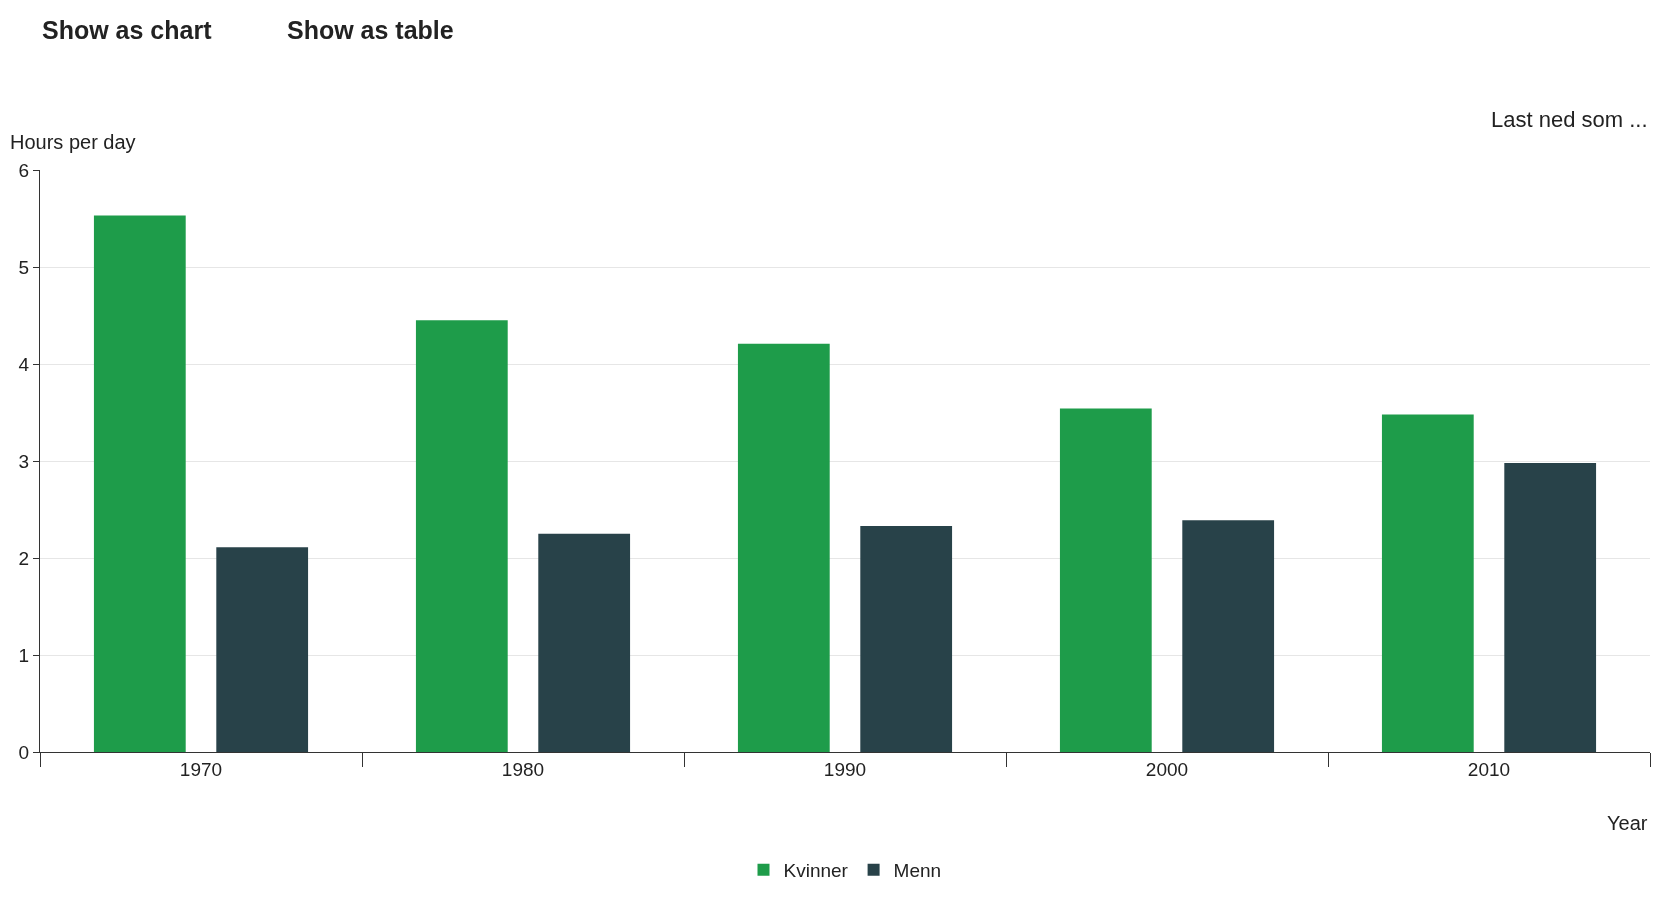  What do you see at coordinates (127, 30) in the screenshot?
I see `text: Show as chart` at bounding box center [127, 30].